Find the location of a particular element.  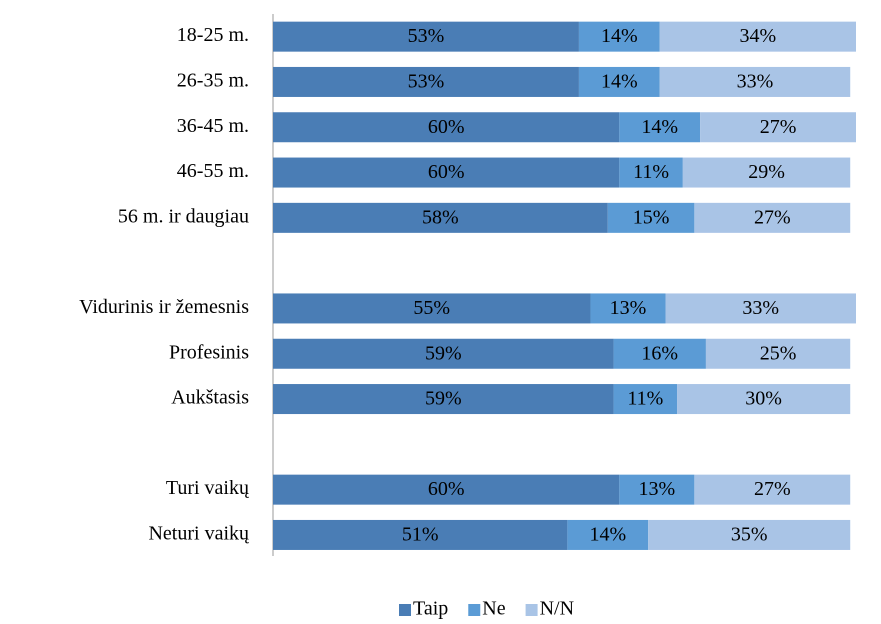

legend-label: Ne is located at coordinates (493, 609).